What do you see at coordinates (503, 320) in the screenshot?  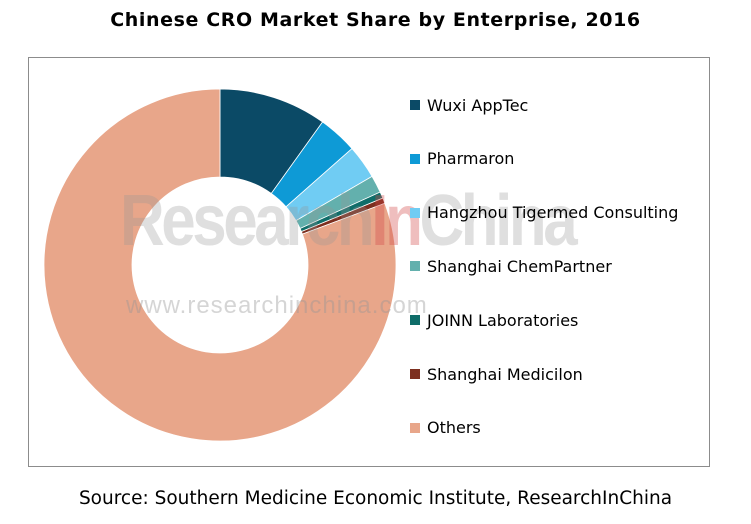 I see `legend-label: JOINN Laboratories` at bounding box center [503, 320].